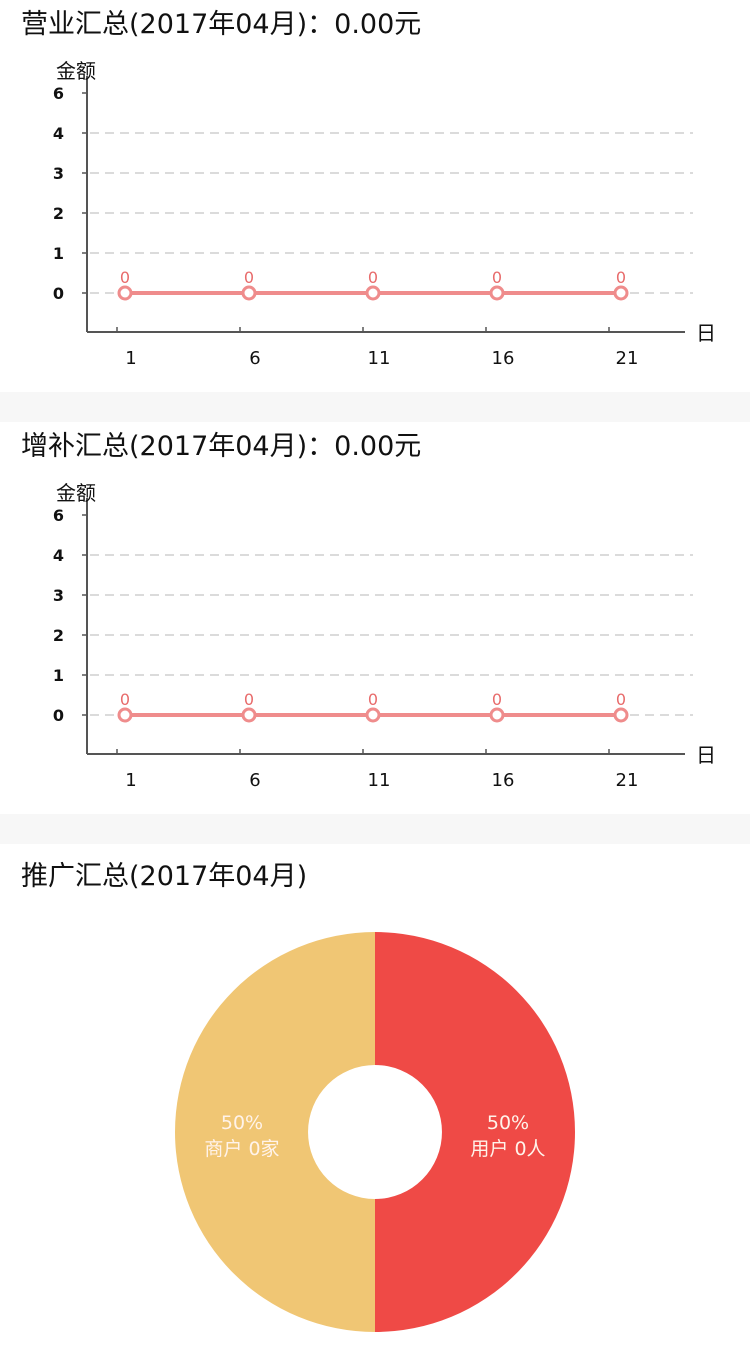  What do you see at coordinates (621, 699) in the screenshot?
I see `chart1-point-label-day-21: 0` at bounding box center [621, 699].